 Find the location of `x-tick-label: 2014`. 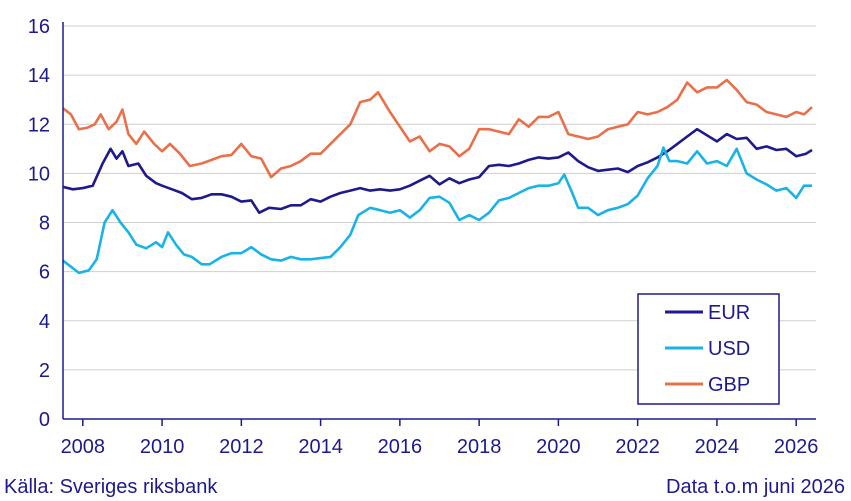

x-tick-label: 2014 is located at coordinates (320, 447).